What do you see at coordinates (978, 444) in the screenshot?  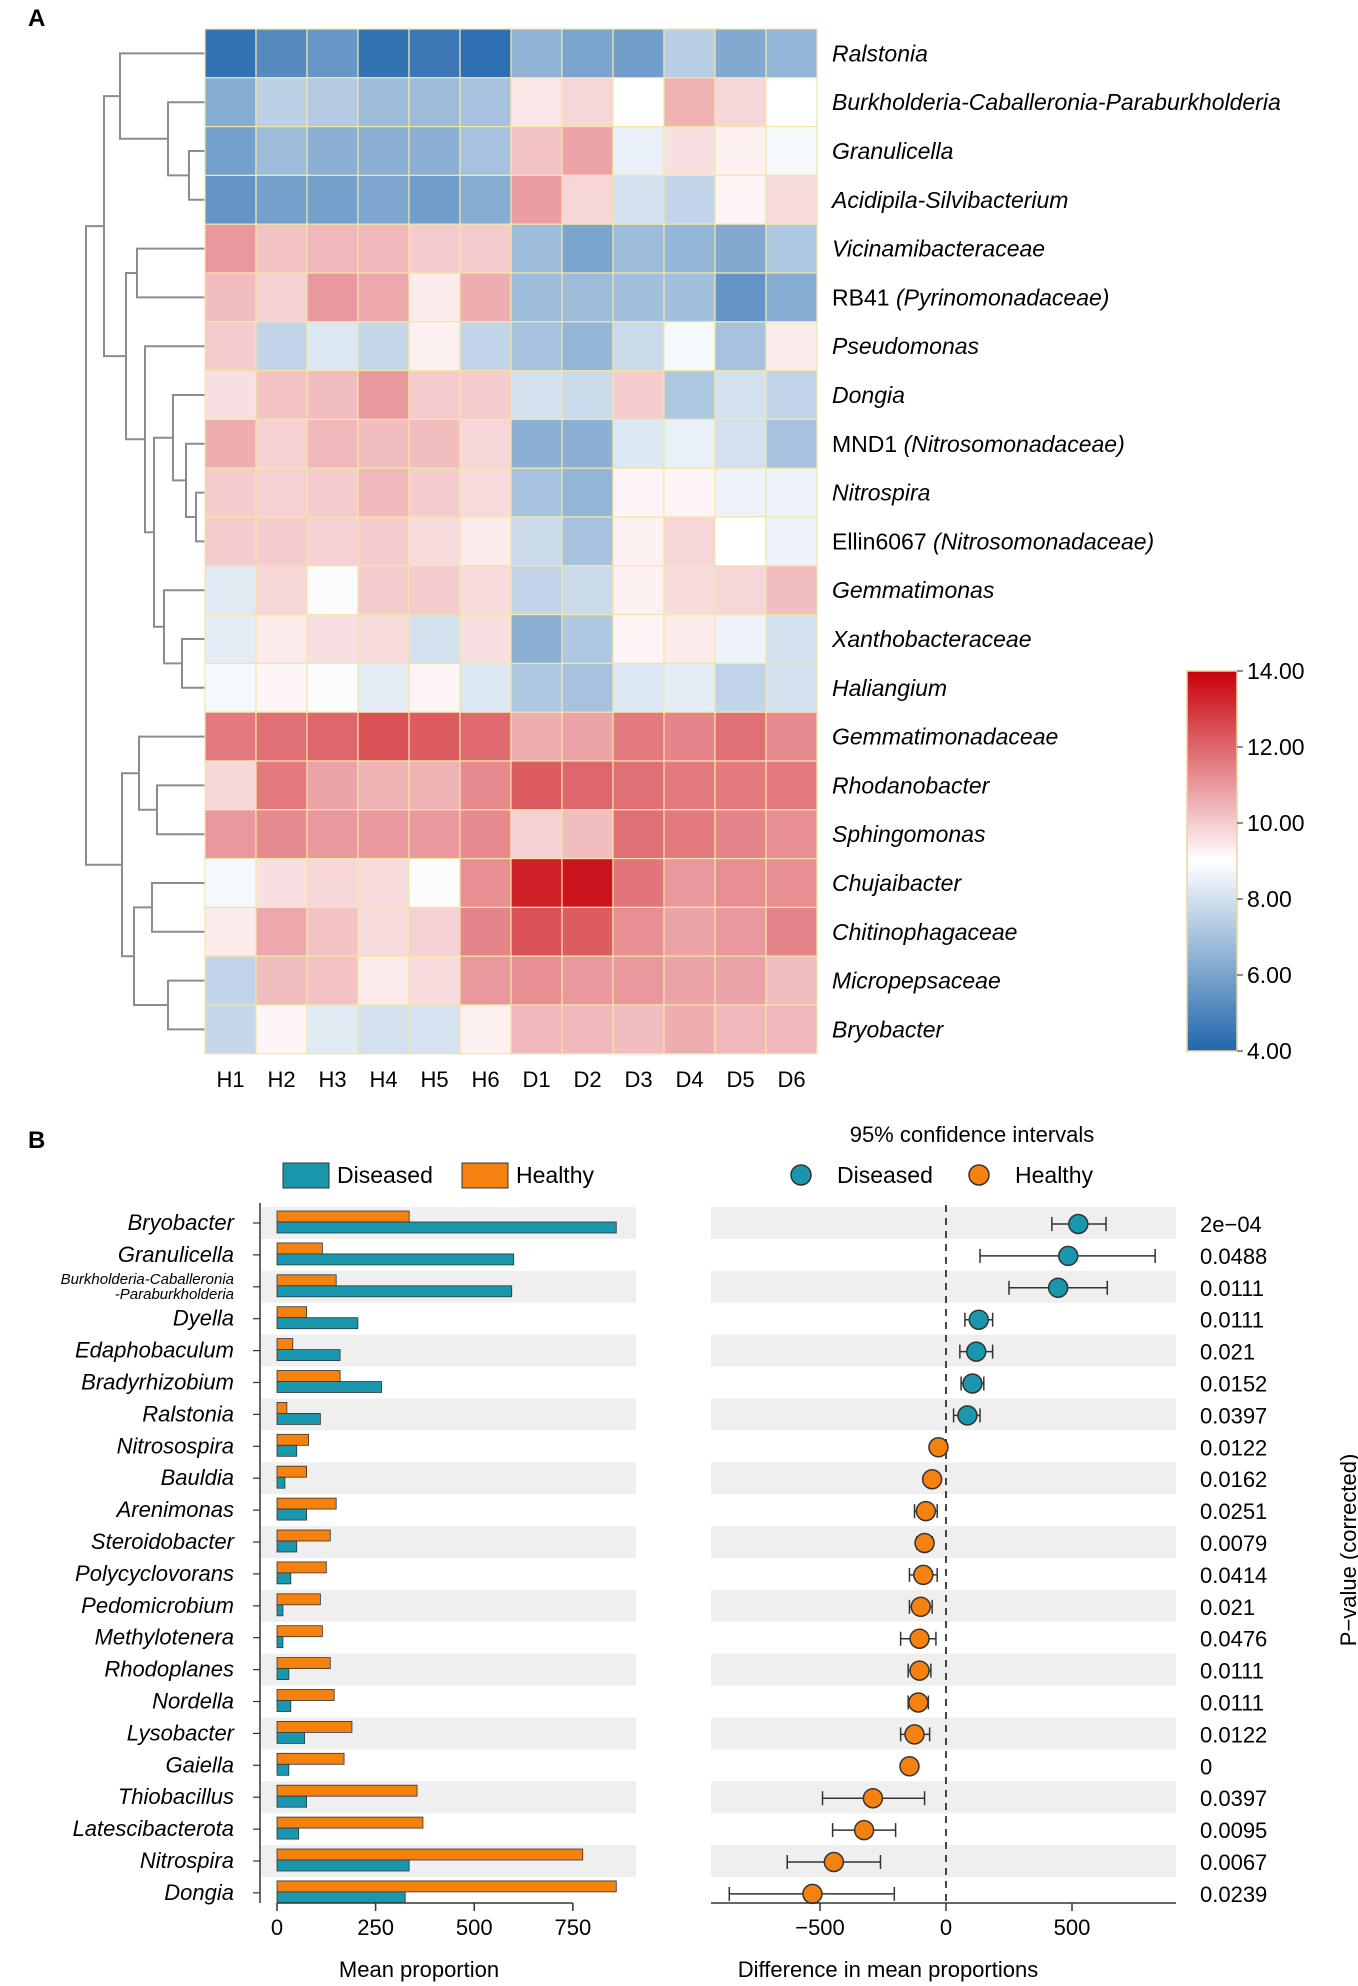 I see `heatmap-row-label: MND1 (Nitrosomonadaceae)` at bounding box center [978, 444].